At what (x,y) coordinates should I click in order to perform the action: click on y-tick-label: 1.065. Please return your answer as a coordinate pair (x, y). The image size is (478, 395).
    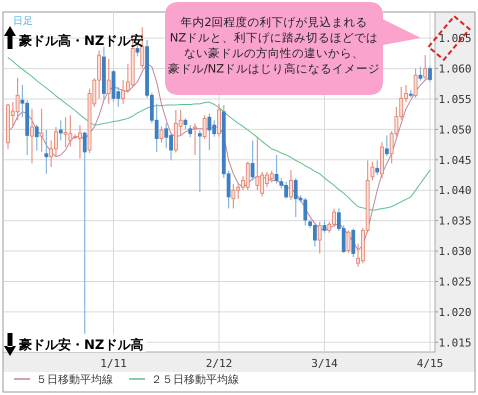
    Looking at the image, I should click on (455, 39).